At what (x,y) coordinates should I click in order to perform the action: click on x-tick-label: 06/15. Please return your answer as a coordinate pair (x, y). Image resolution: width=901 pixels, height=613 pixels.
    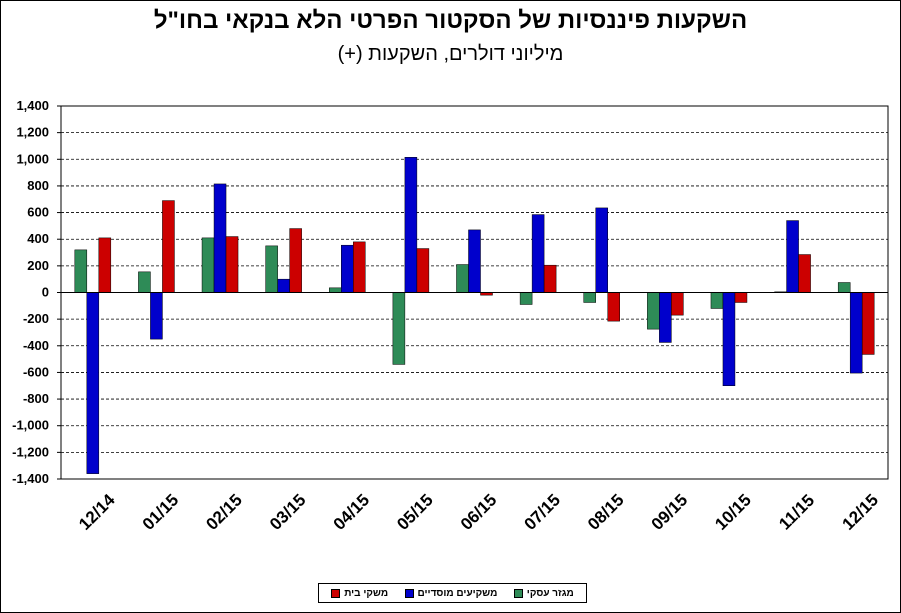
    Looking at the image, I should click on (479, 512).